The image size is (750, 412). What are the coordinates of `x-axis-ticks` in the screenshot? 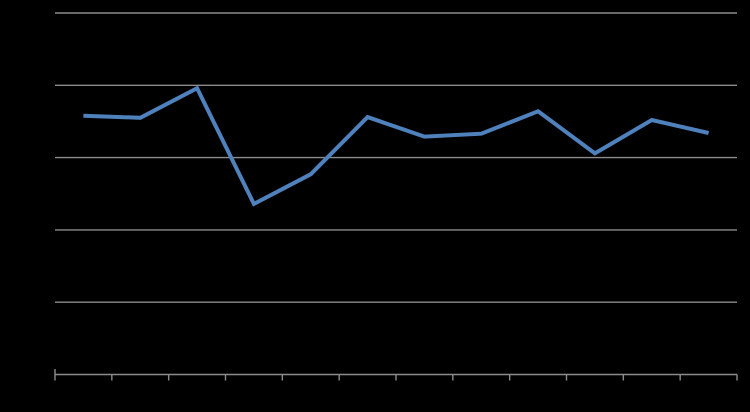 It's located at (396, 377).